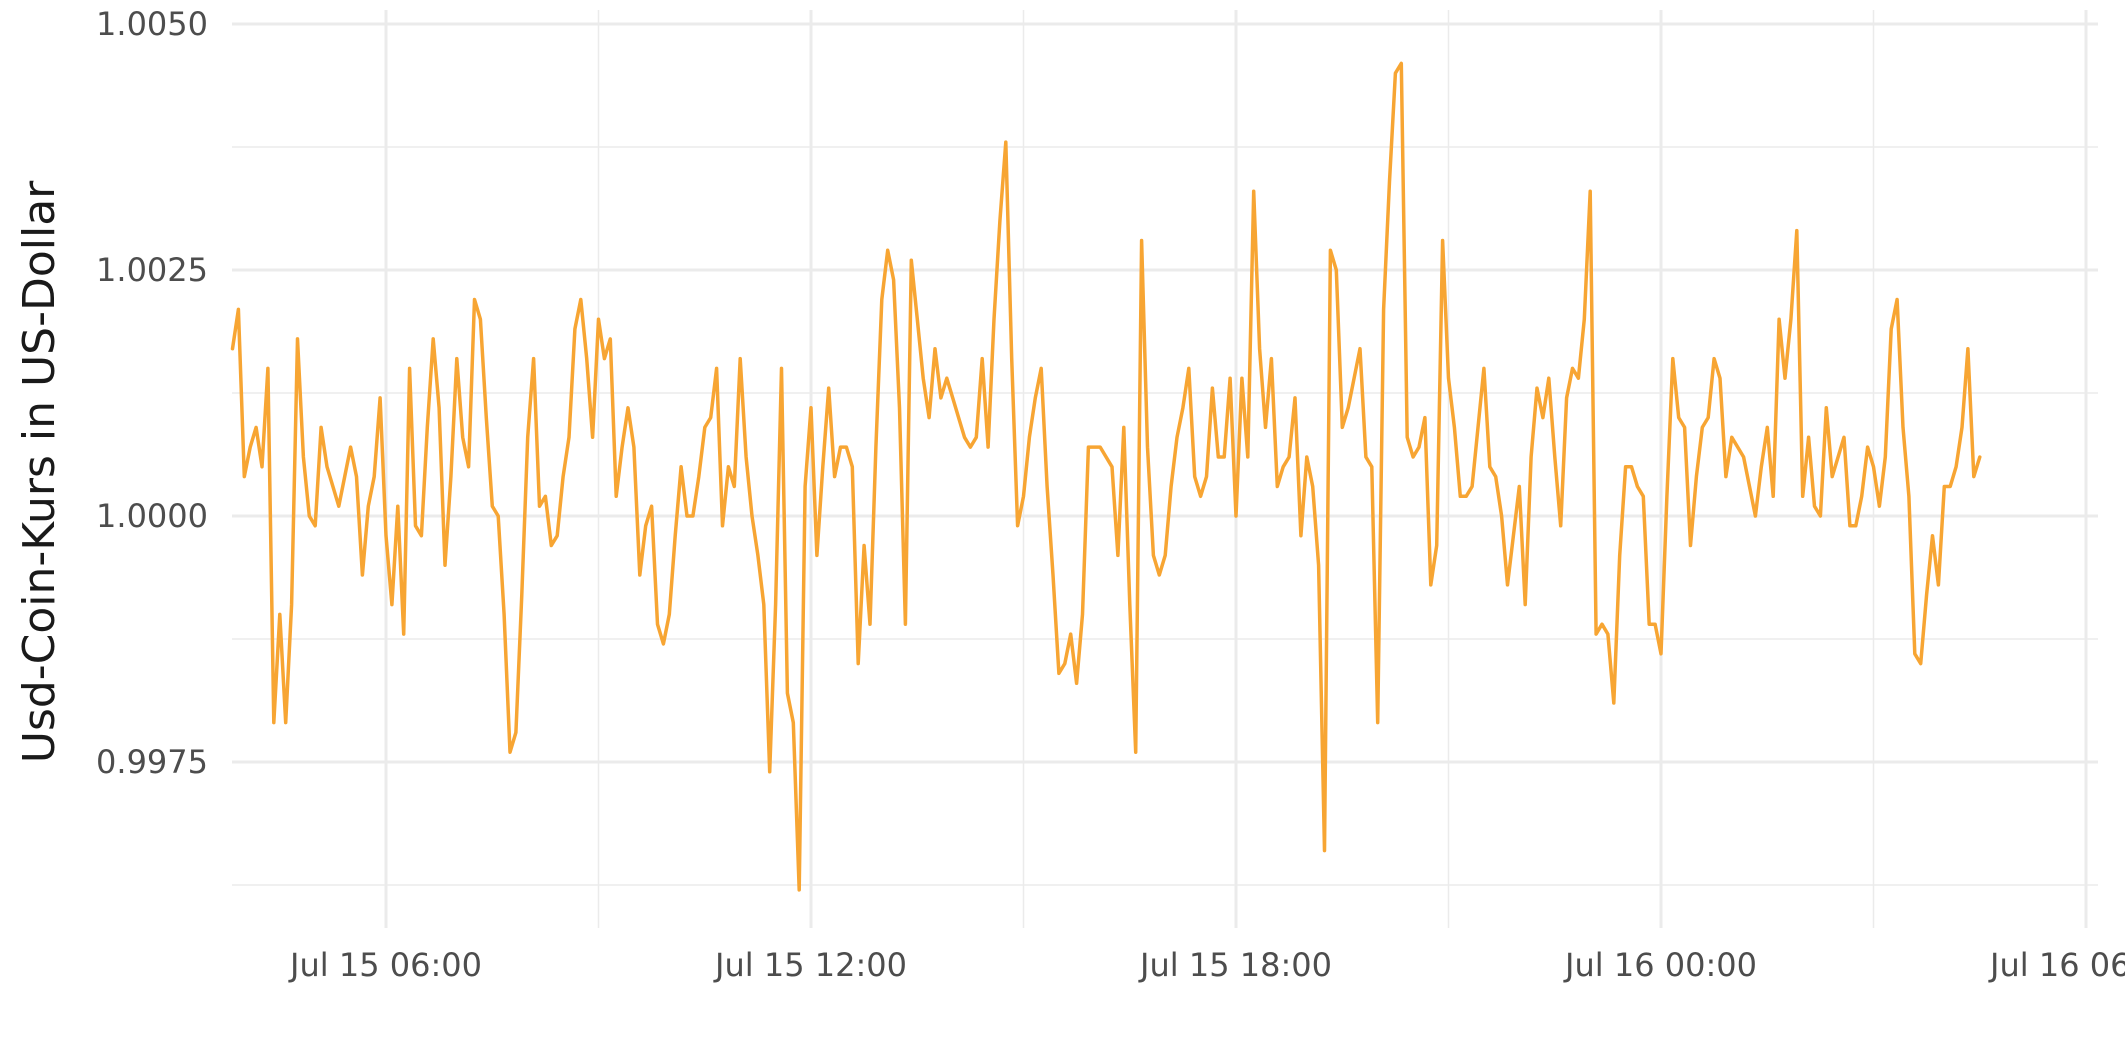 This screenshot has width=2125, height=1062. Describe the element at coordinates (152, 516) in the screenshot. I see `y-tick-label: 1.0000` at that location.